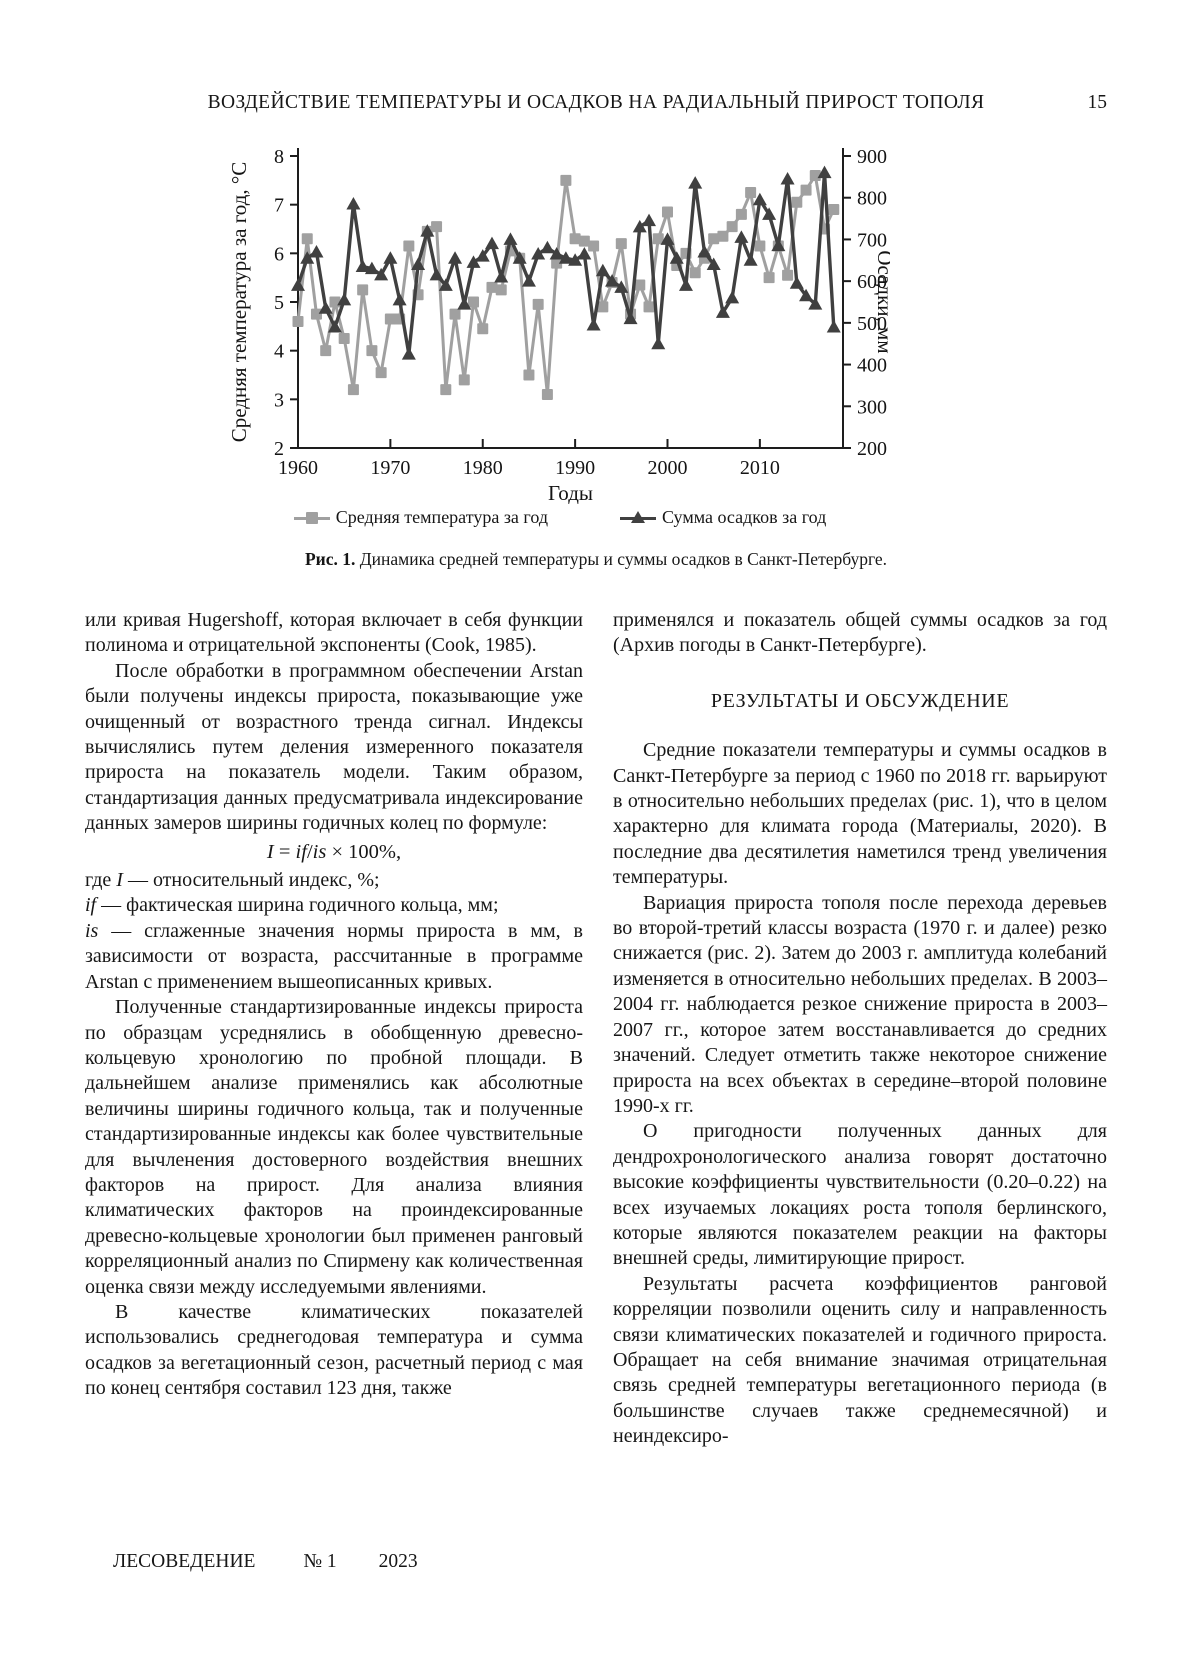  Describe the element at coordinates (251, 880) in the screenshot. I see `def-text: — относительный индекс, %;` at that location.